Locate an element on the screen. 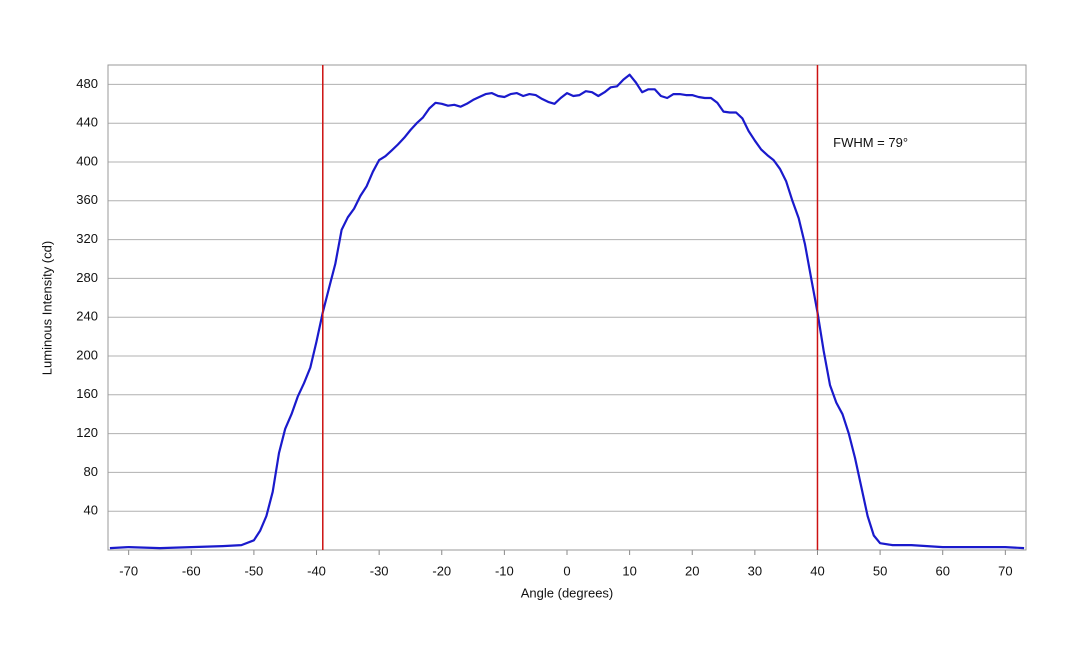 This screenshot has width=1080, height=648. x-tick-label: 20 is located at coordinates (692, 570).